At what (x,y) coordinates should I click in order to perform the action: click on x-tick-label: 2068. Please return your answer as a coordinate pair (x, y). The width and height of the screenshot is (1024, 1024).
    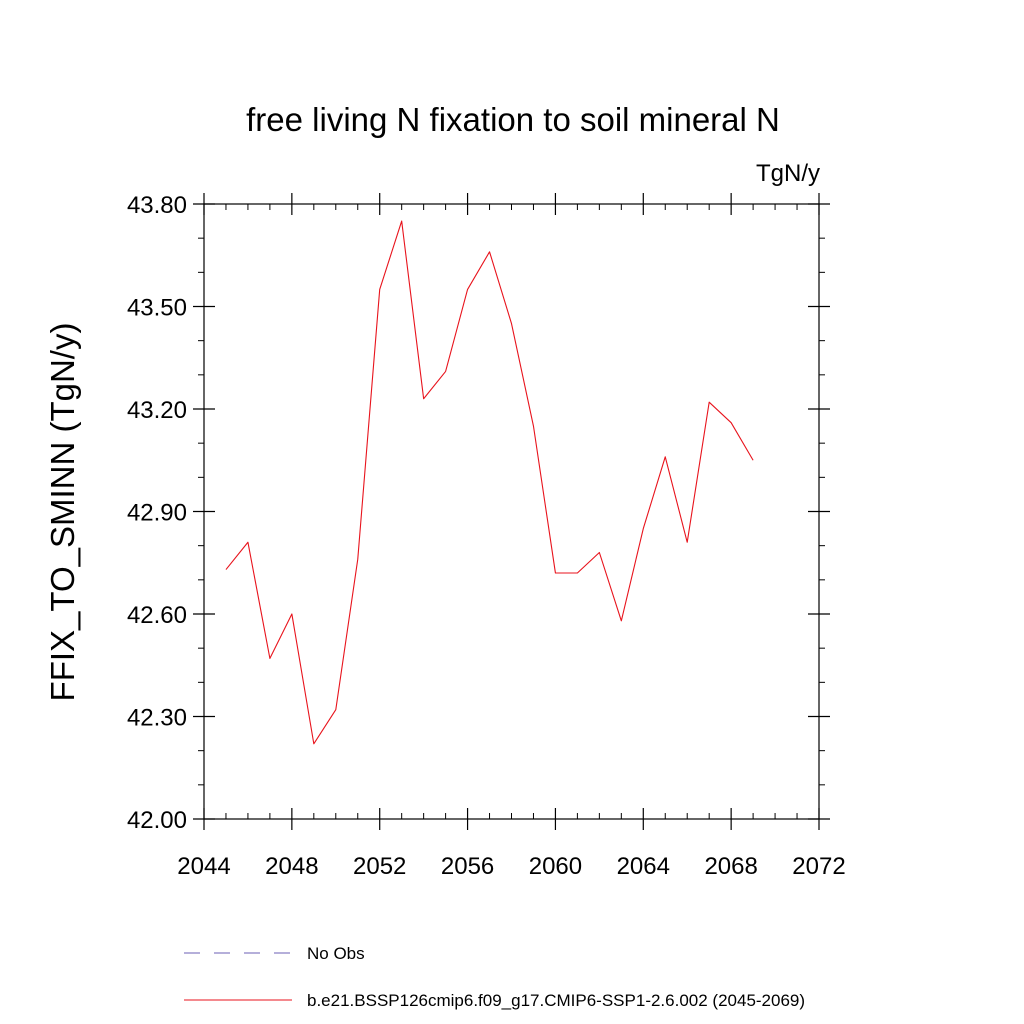
    Looking at the image, I should click on (730, 866).